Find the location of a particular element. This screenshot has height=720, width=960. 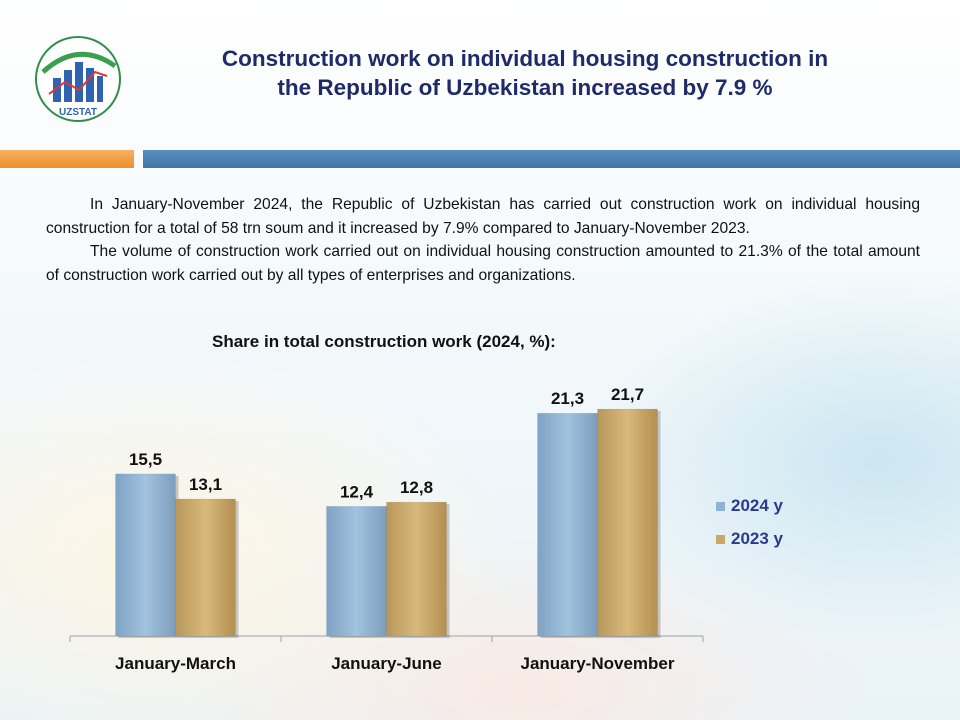

orange-accent-bar is located at coordinates (67, 159).